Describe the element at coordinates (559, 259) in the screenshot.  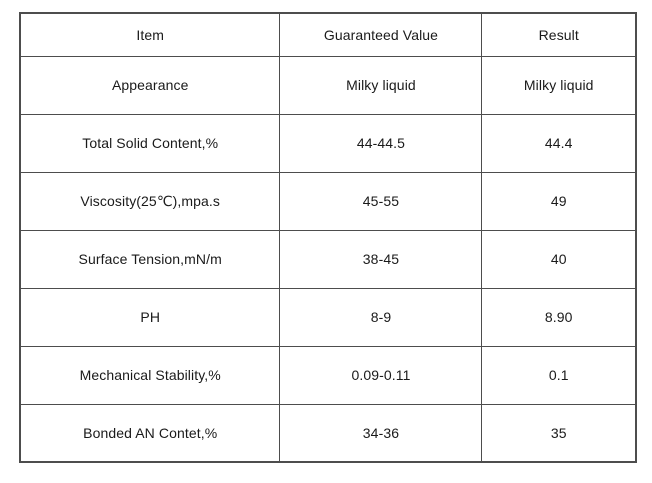
I see `cell-result: 40` at that location.